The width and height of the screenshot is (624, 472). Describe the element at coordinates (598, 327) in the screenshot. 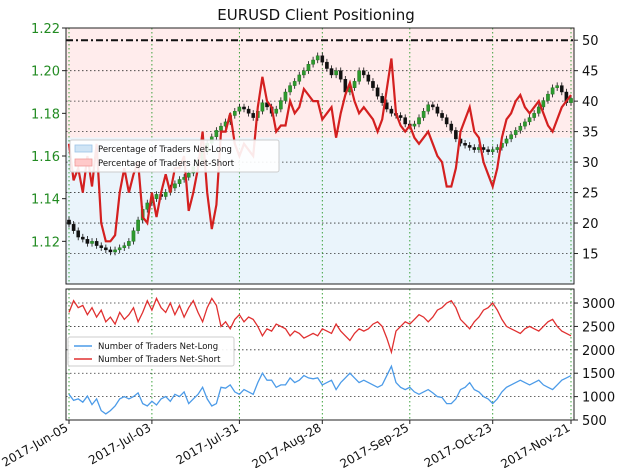

I see `bottom-tick-label: 2500` at that location.